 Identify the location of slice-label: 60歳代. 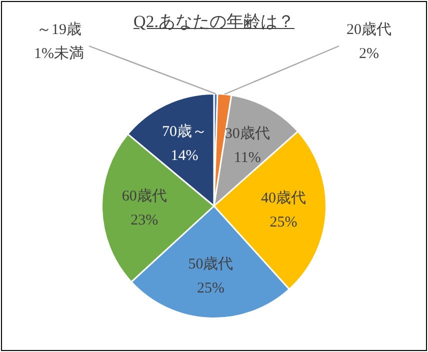
(144, 196).